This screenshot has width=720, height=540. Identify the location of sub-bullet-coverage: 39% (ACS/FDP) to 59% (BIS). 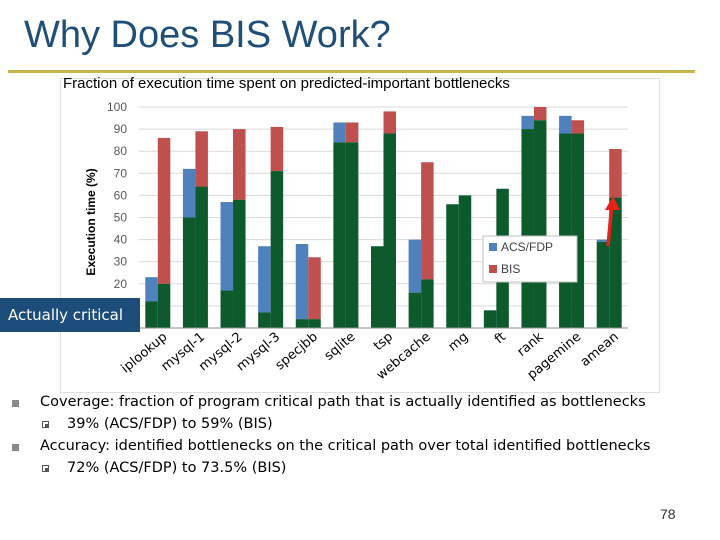
(362, 427).